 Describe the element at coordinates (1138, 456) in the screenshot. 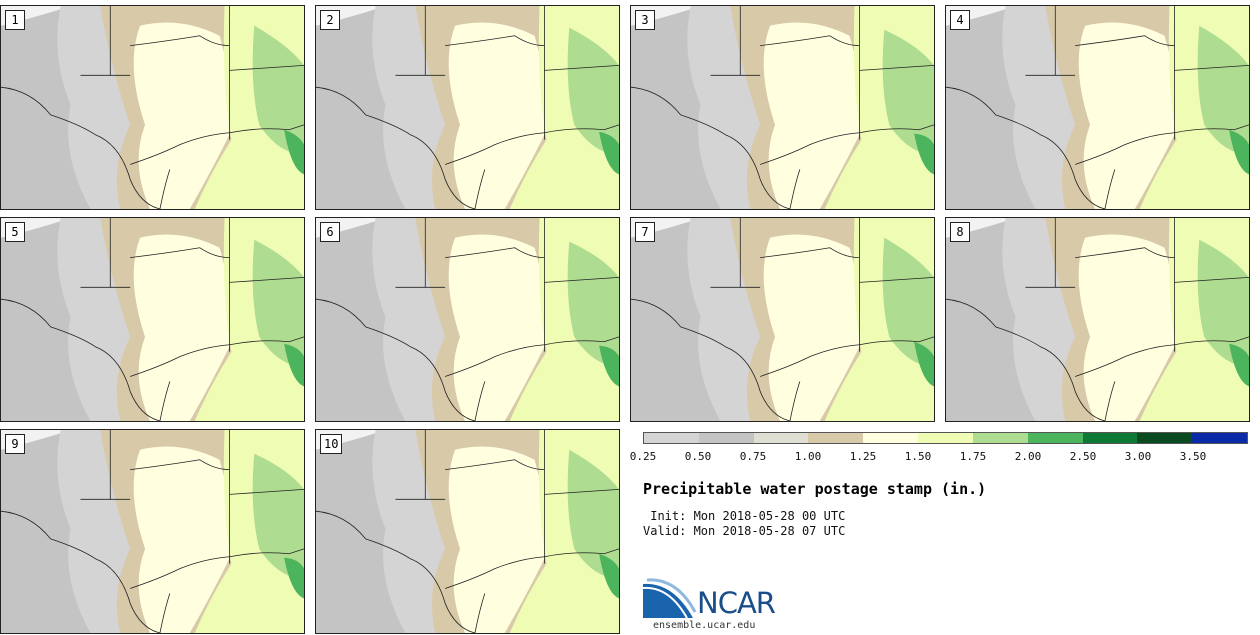

I see `colorbar-tick: 3.00` at that location.